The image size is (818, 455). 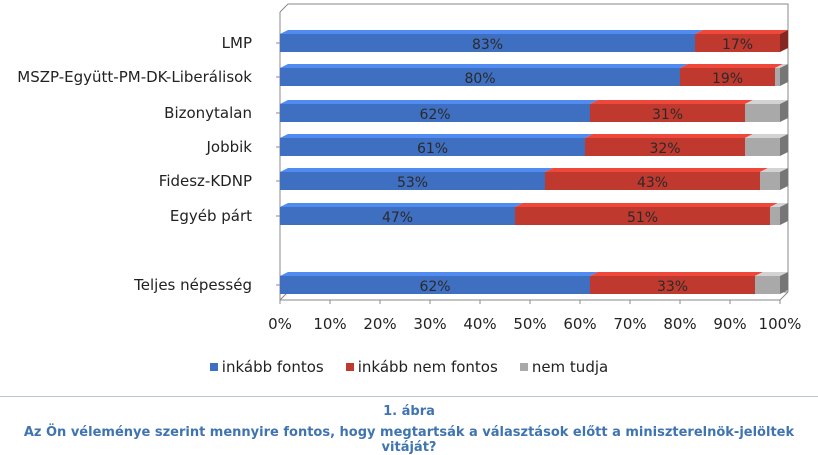 What do you see at coordinates (479, 324) in the screenshot?
I see `x-tick-label: 40%` at bounding box center [479, 324].